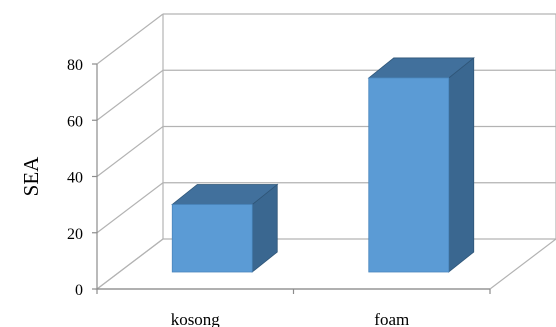  Describe the element at coordinates (290, 318) in the screenshot. I see `x-axis-labels: kosong foam` at that location.